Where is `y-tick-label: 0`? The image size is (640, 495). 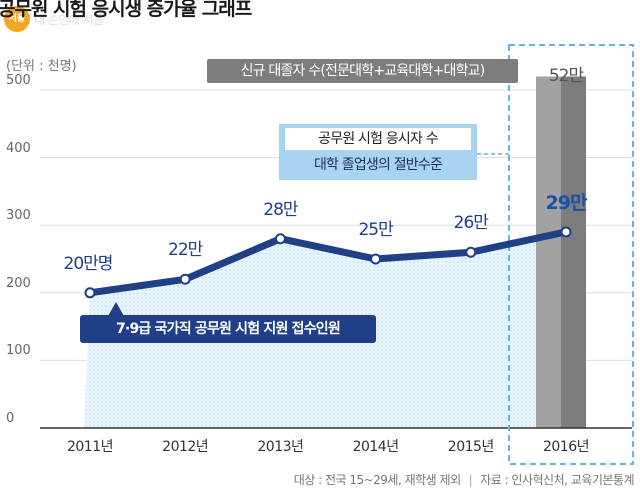 y-tick-label: 0 is located at coordinates (10, 418).